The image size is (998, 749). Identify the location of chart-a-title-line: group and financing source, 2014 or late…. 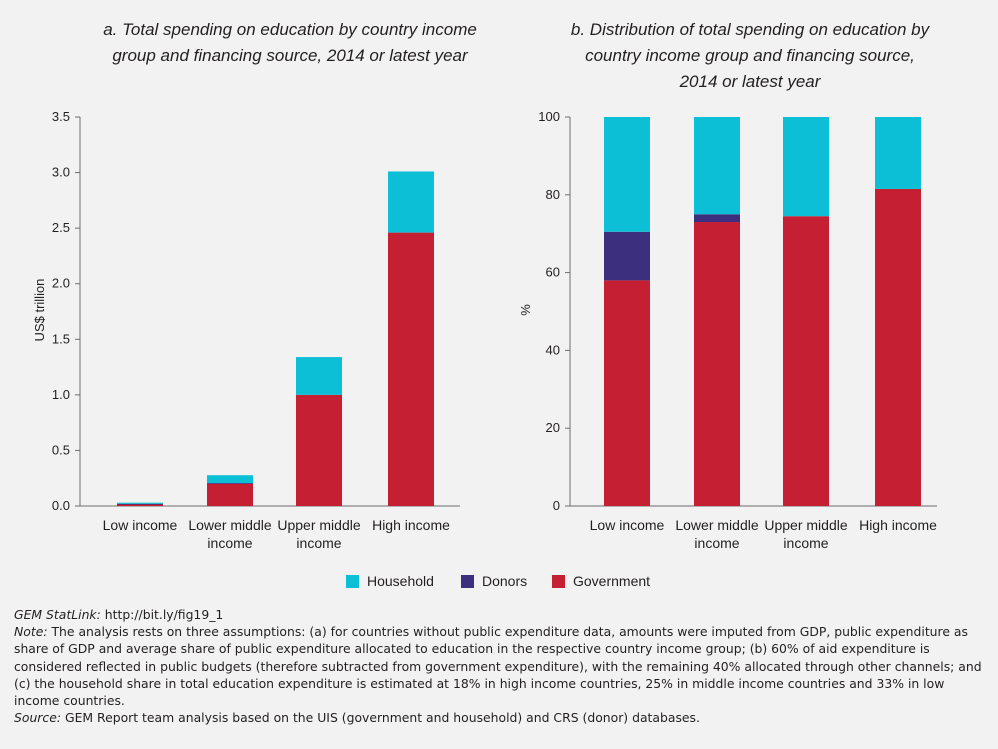
(290, 55).